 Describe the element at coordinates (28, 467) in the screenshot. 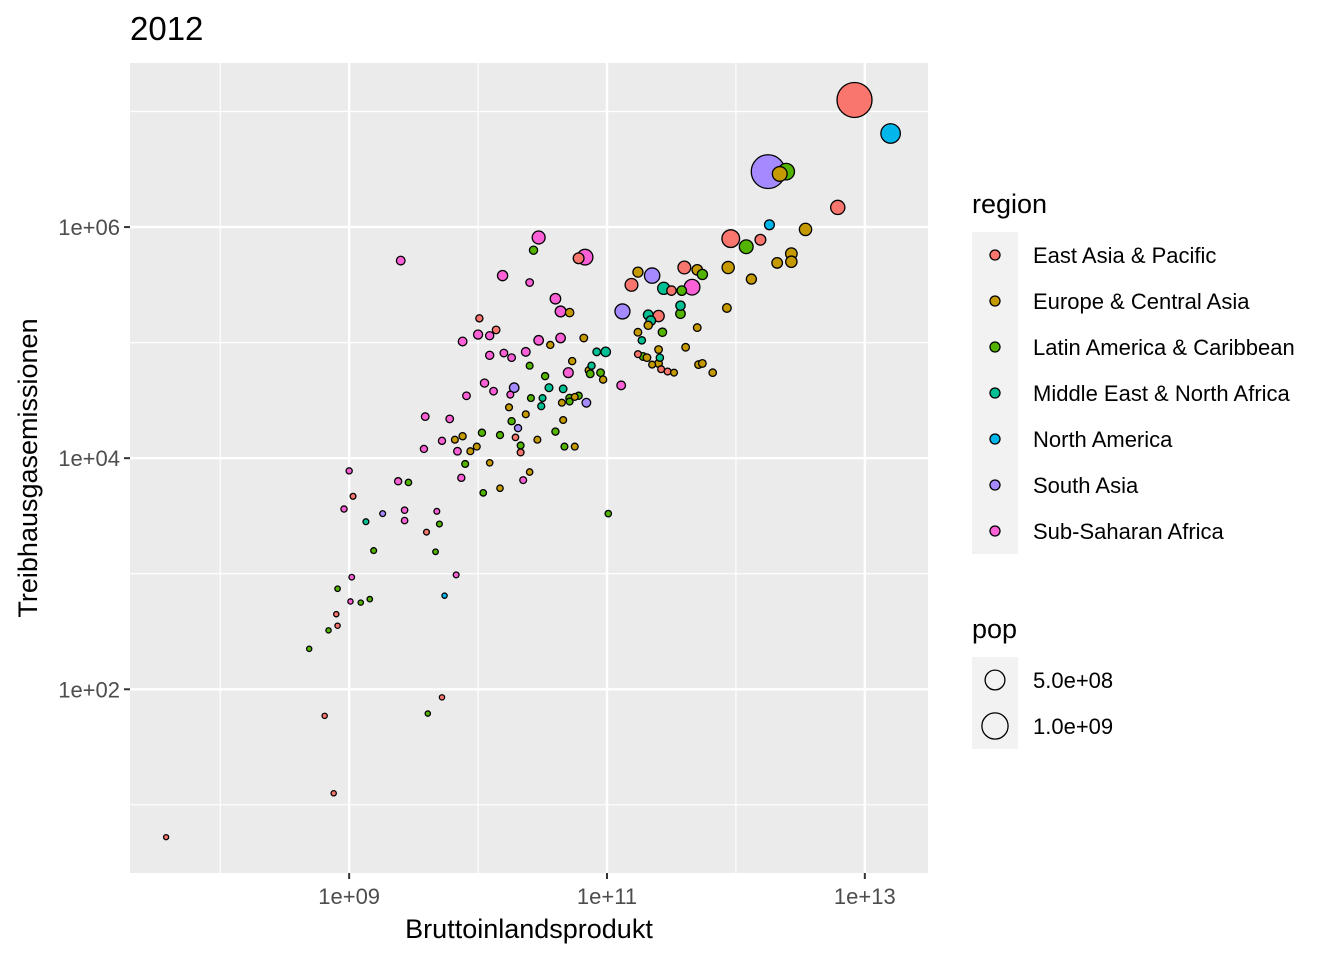

I see `y-axis-label: Treibhausgasemissionen` at that location.